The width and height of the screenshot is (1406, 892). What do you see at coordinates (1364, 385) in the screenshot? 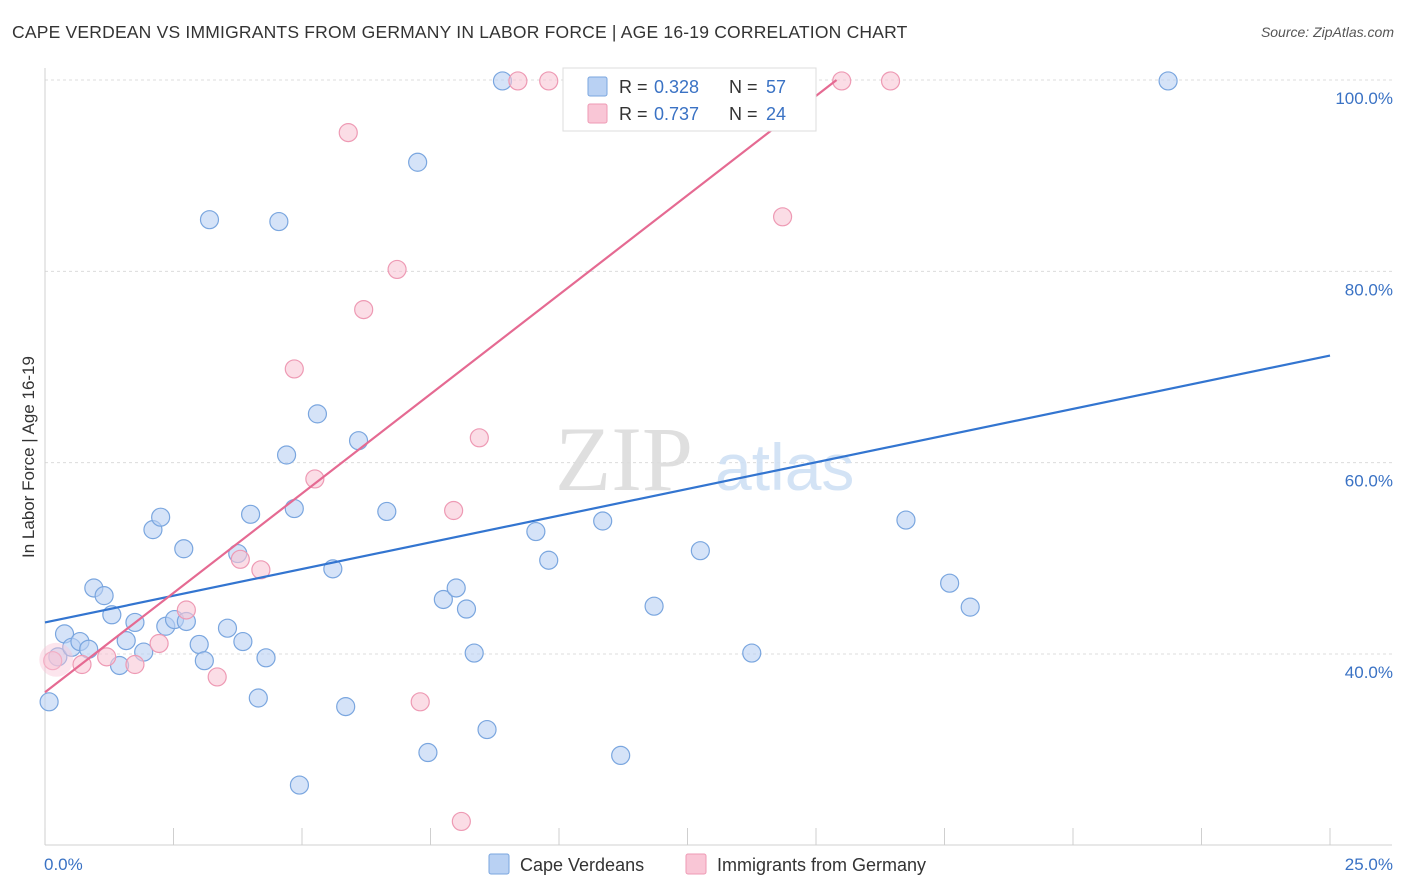
I see `y-tick-labels: 40.0% 60.0% 80.0% 100.0%` at bounding box center [1364, 385].